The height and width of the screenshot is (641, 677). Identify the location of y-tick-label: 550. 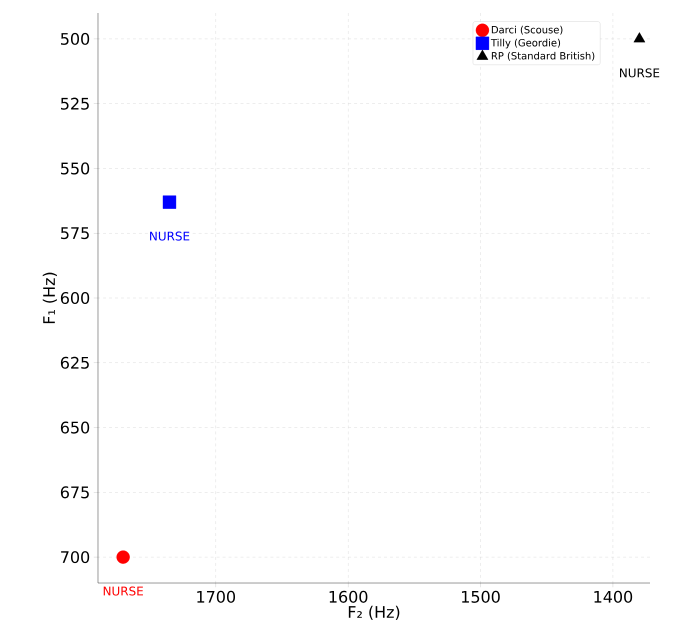
(75, 168).